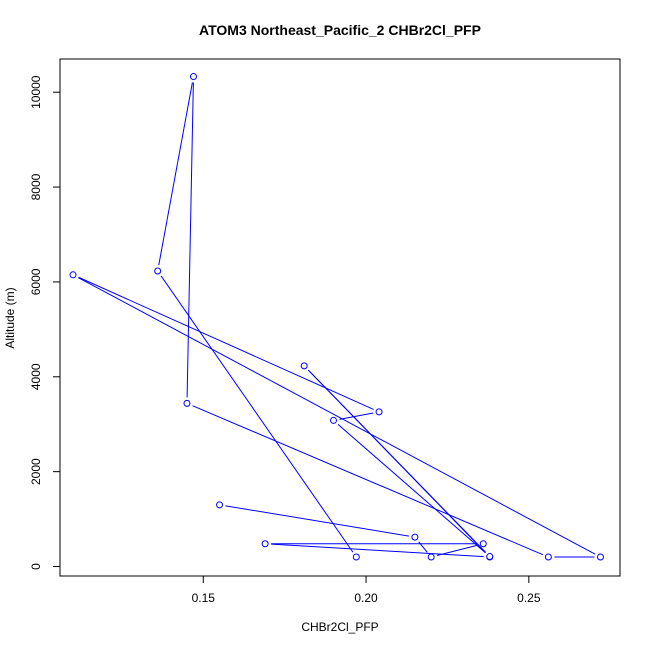  Describe the element at coordinates (366, 598) in the screenshot. I see `x-tick-label: 0.20` at that location.